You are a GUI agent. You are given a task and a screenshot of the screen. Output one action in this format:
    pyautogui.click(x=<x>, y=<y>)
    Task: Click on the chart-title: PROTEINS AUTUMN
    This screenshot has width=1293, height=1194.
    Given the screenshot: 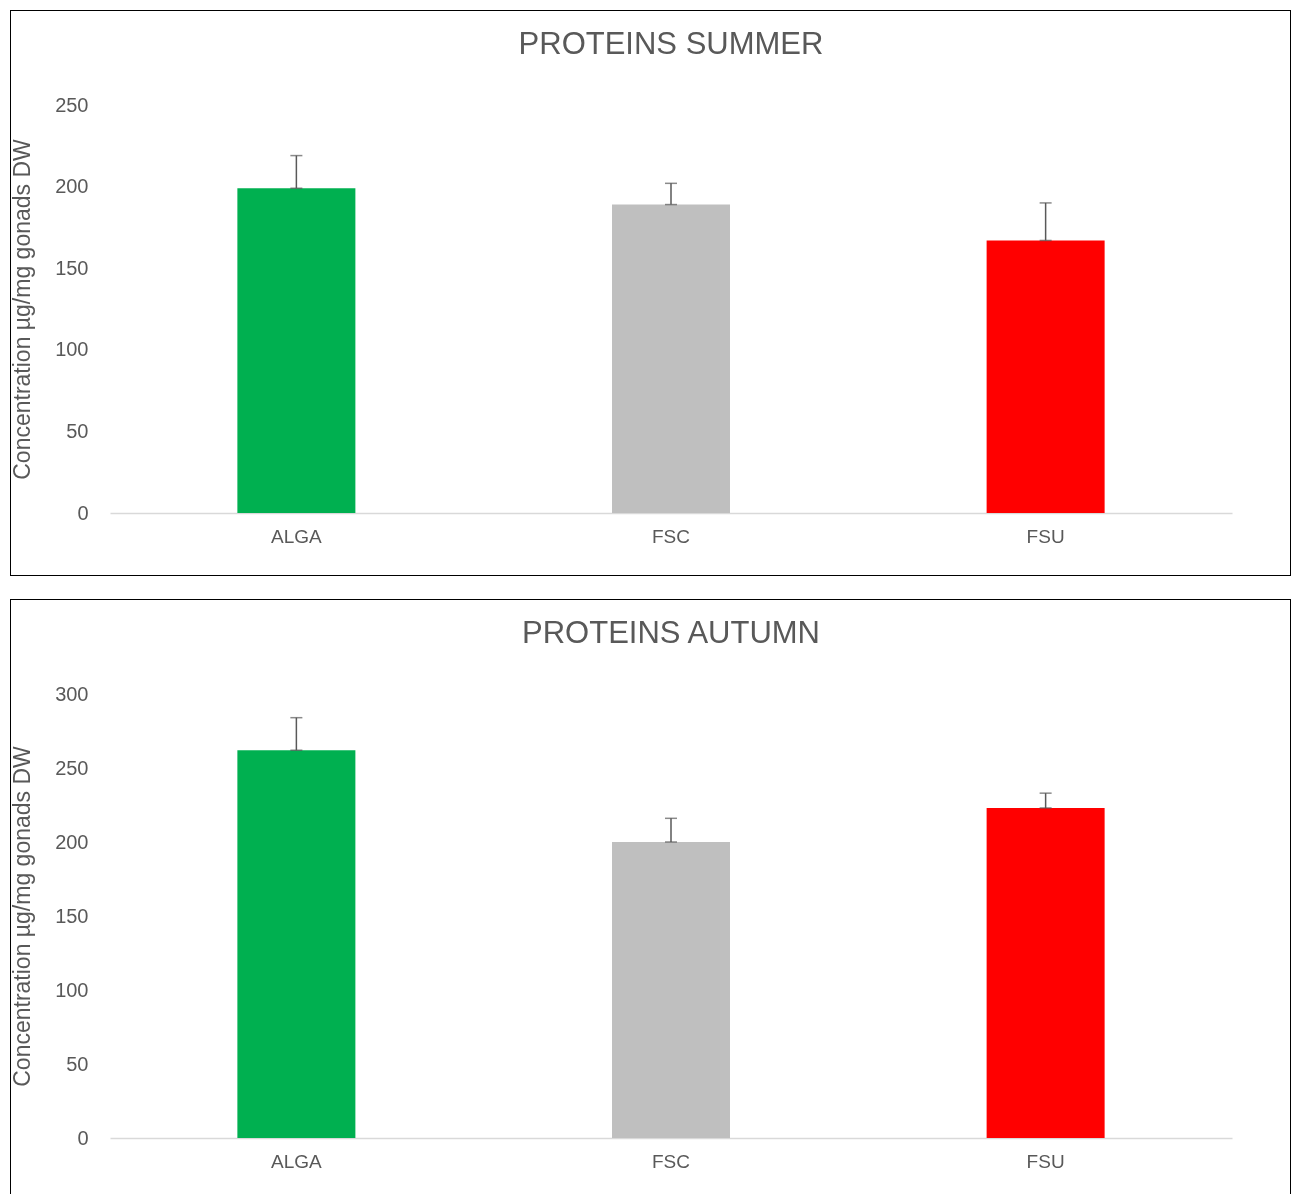 What is the action you would take?
    pyautogui.click(x=671, y=632)
    